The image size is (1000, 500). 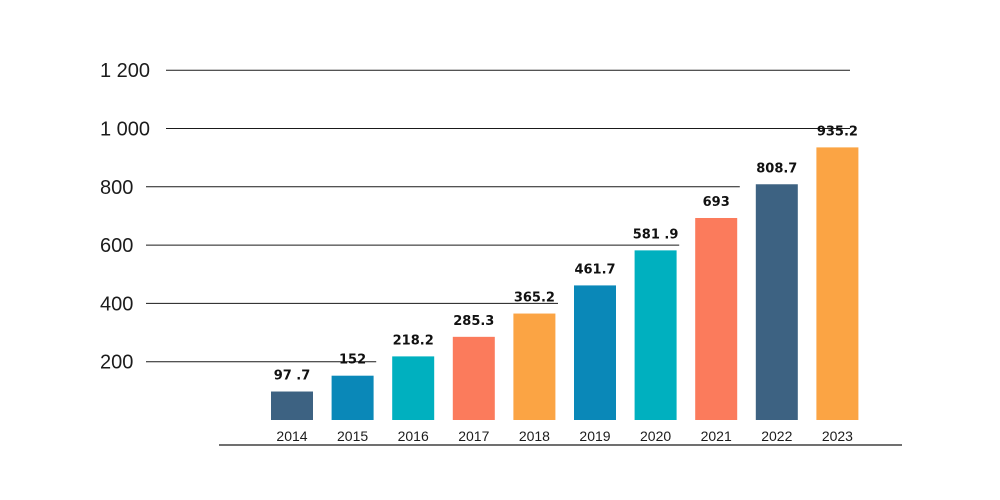 What do you see at coordinates (776, 436) in the screenshot?
I see `x-tick-label: 2022` at bounding box center [776, 436].